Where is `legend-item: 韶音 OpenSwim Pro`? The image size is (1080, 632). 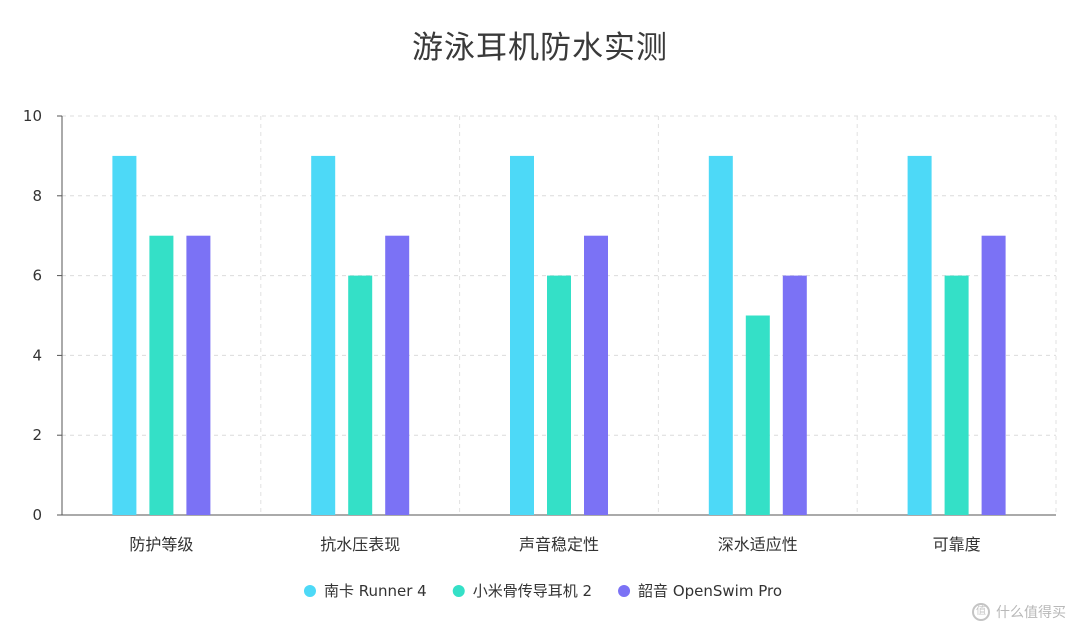
legend-item: 韶音 OpenSwim Pro is located at coordinates (700, 591).